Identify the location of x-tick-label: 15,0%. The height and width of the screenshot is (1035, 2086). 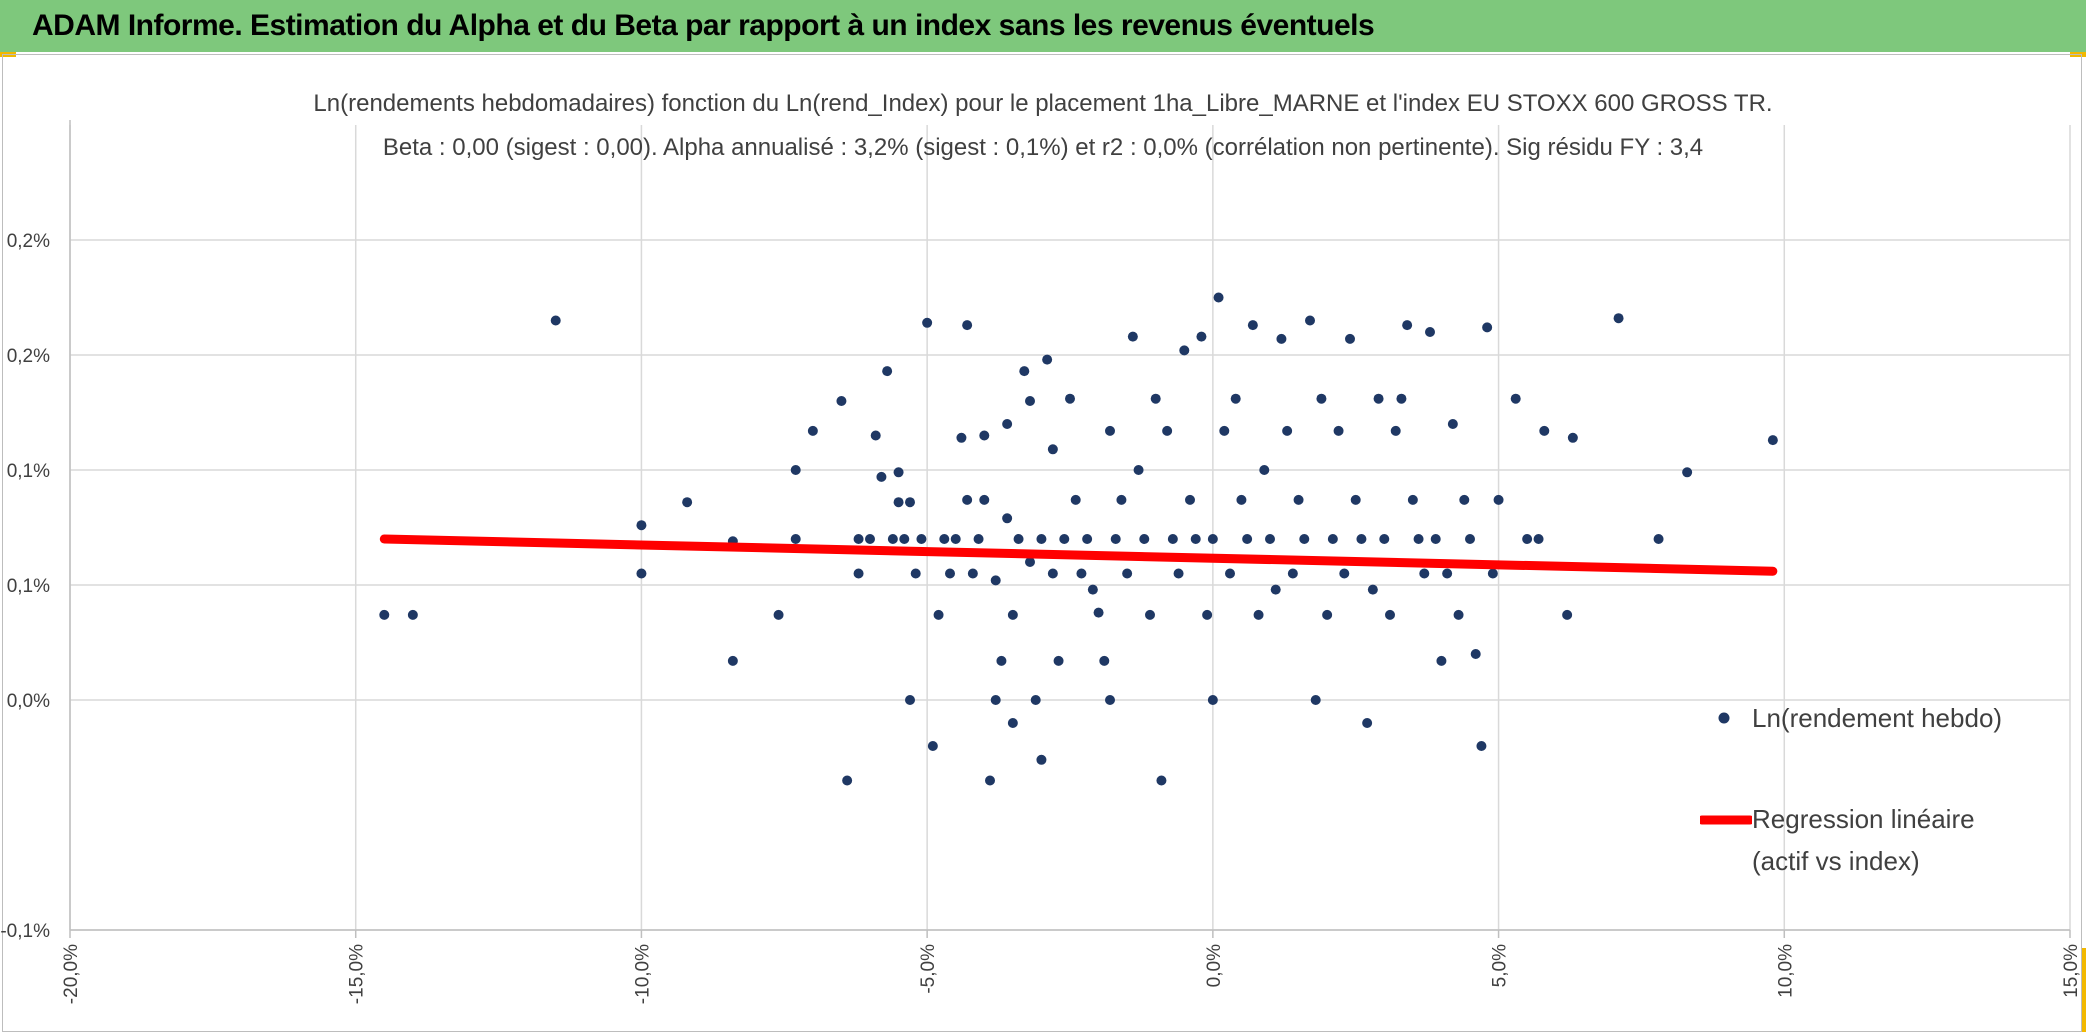
(2071, 971).